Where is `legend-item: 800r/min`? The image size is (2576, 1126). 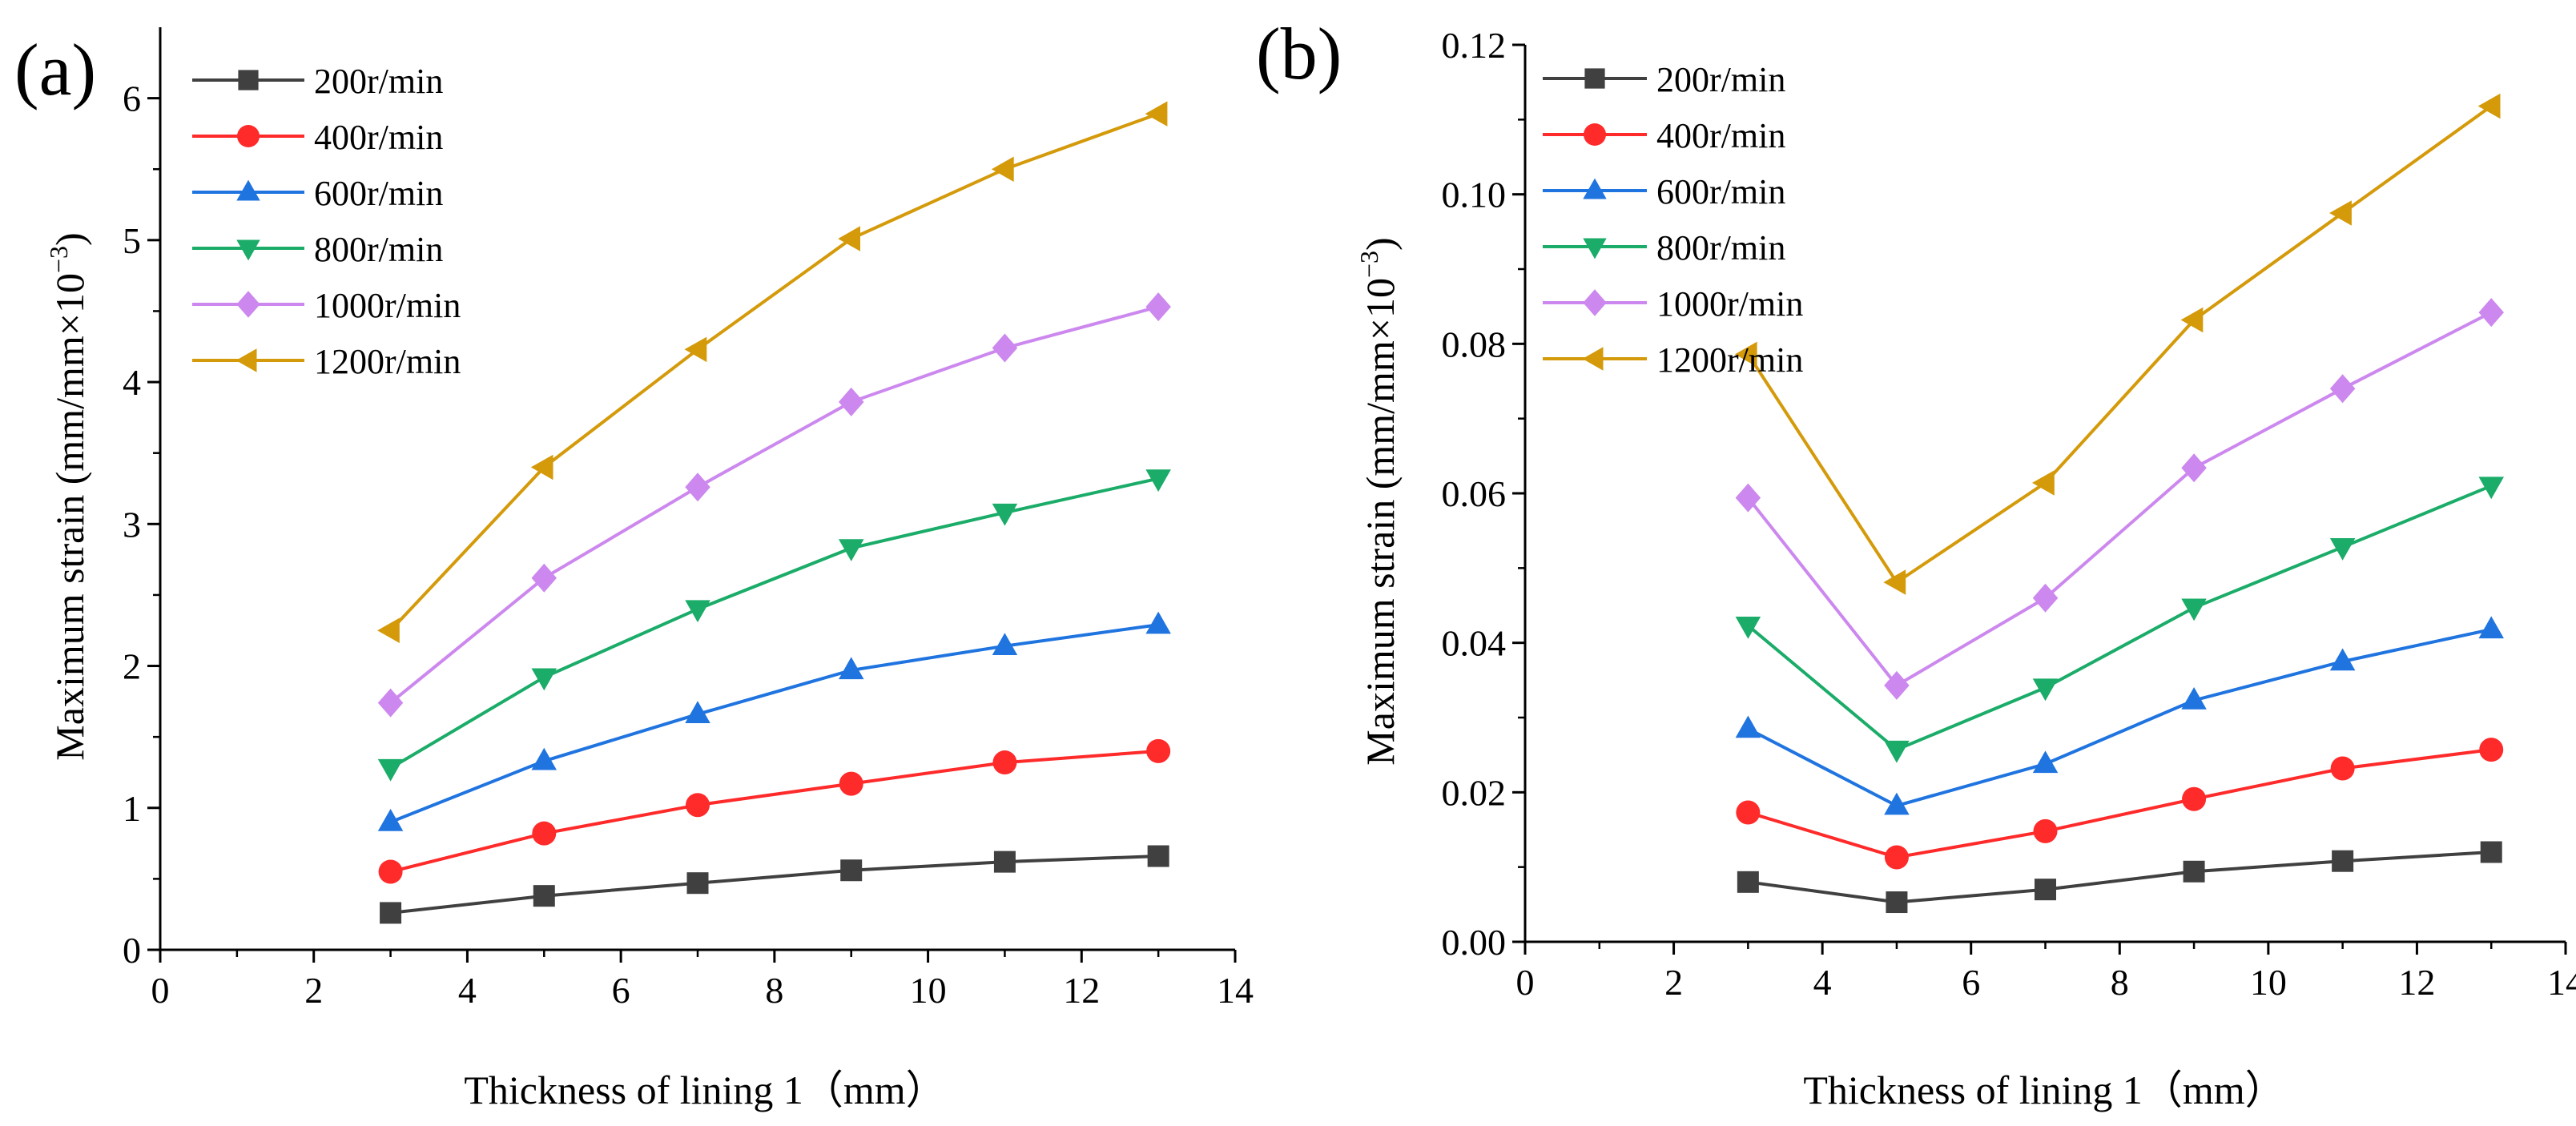 legend-item: 800r/min is located at coordinates (1664, 247).